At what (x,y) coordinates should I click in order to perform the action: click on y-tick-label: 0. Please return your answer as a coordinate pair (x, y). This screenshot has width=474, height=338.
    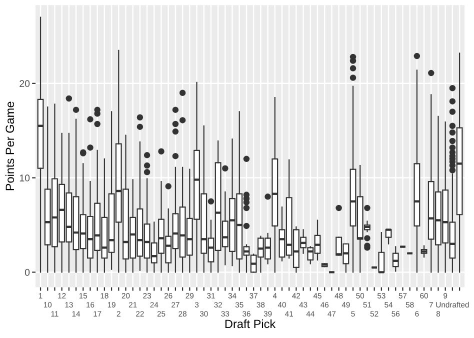
    Looking at the image, I should click on (27, 272).